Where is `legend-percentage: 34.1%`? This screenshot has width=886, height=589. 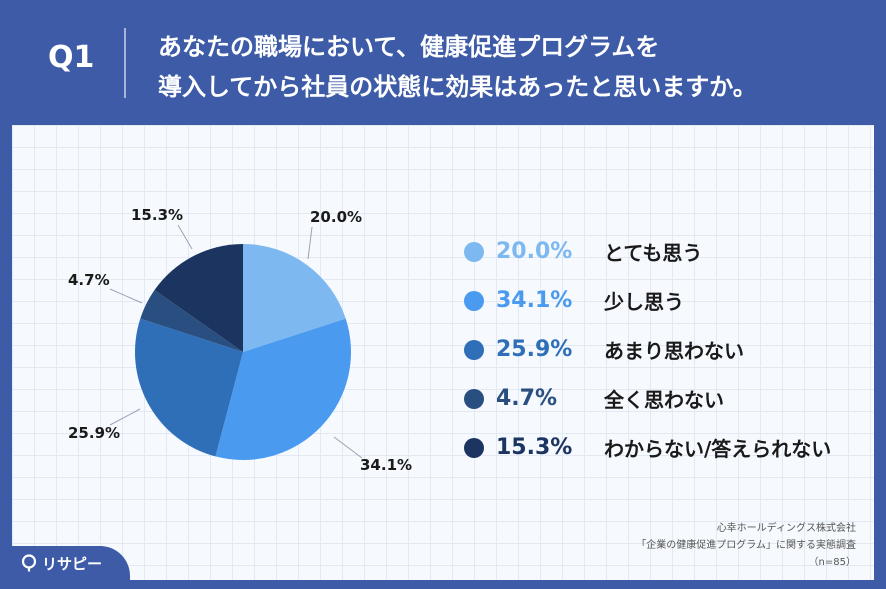
legend-percentage: 34.1% is located at coordinates (534, 300).